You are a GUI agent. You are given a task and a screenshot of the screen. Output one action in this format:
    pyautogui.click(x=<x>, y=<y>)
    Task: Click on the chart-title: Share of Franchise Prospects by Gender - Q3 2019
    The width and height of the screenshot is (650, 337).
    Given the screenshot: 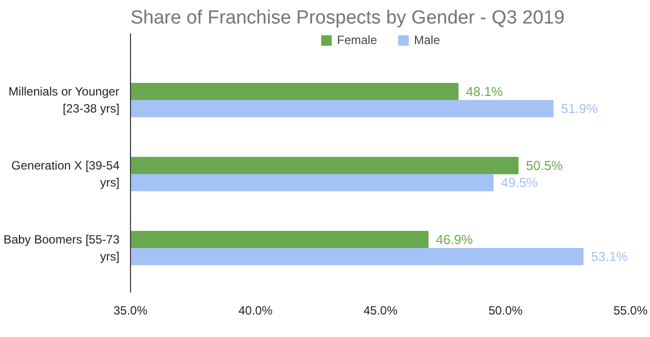 What is the action you would take?
    pyautogui.click(x=347, y=18)
    